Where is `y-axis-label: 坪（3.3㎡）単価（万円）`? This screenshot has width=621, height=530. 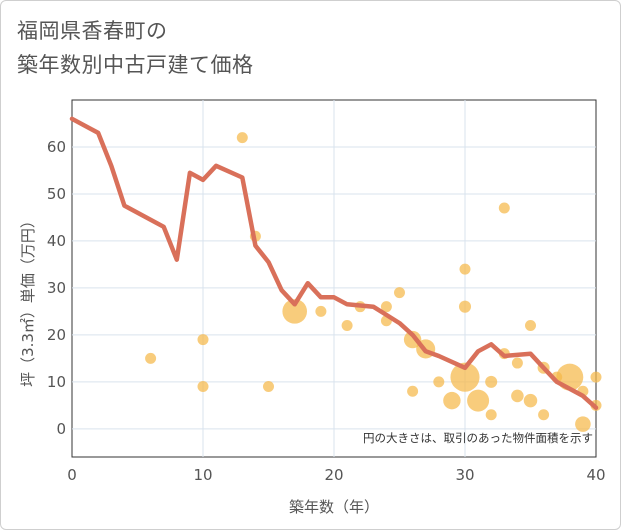
y-axis-label: 坪（3.3㎡）単価（万円） is located at coordinates (28, 300).